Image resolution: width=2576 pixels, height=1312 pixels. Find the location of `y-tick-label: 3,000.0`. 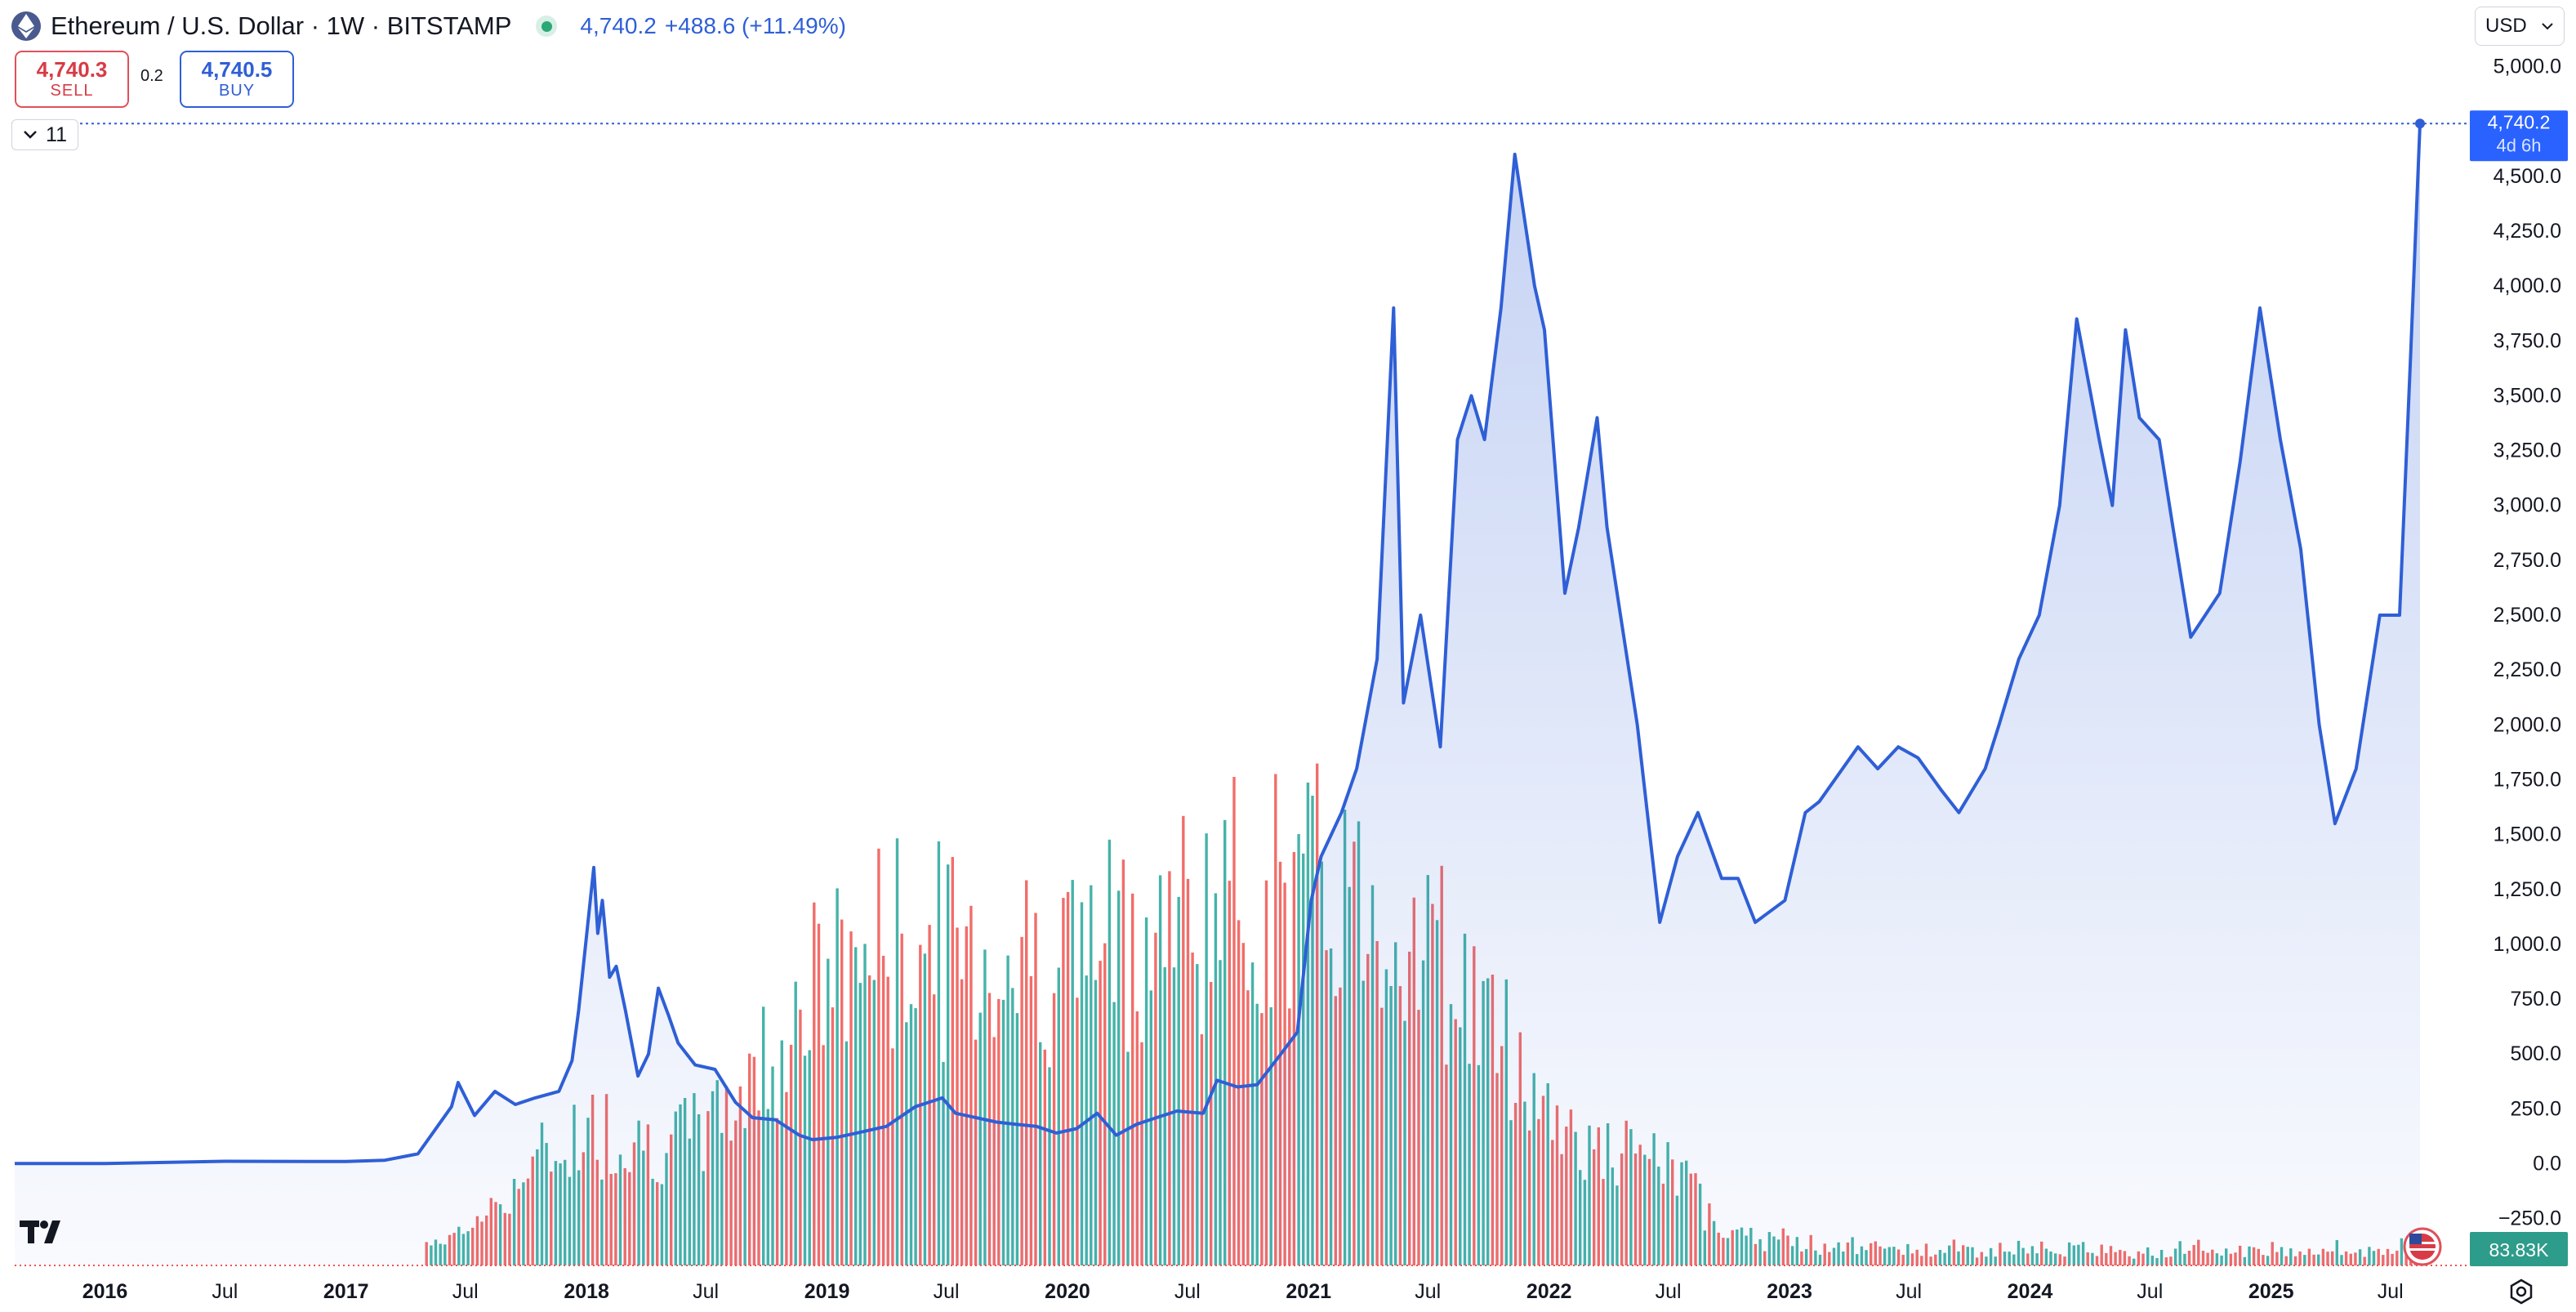

y-tick-label: 3,000.0 is located at coordinates (2527, 506).